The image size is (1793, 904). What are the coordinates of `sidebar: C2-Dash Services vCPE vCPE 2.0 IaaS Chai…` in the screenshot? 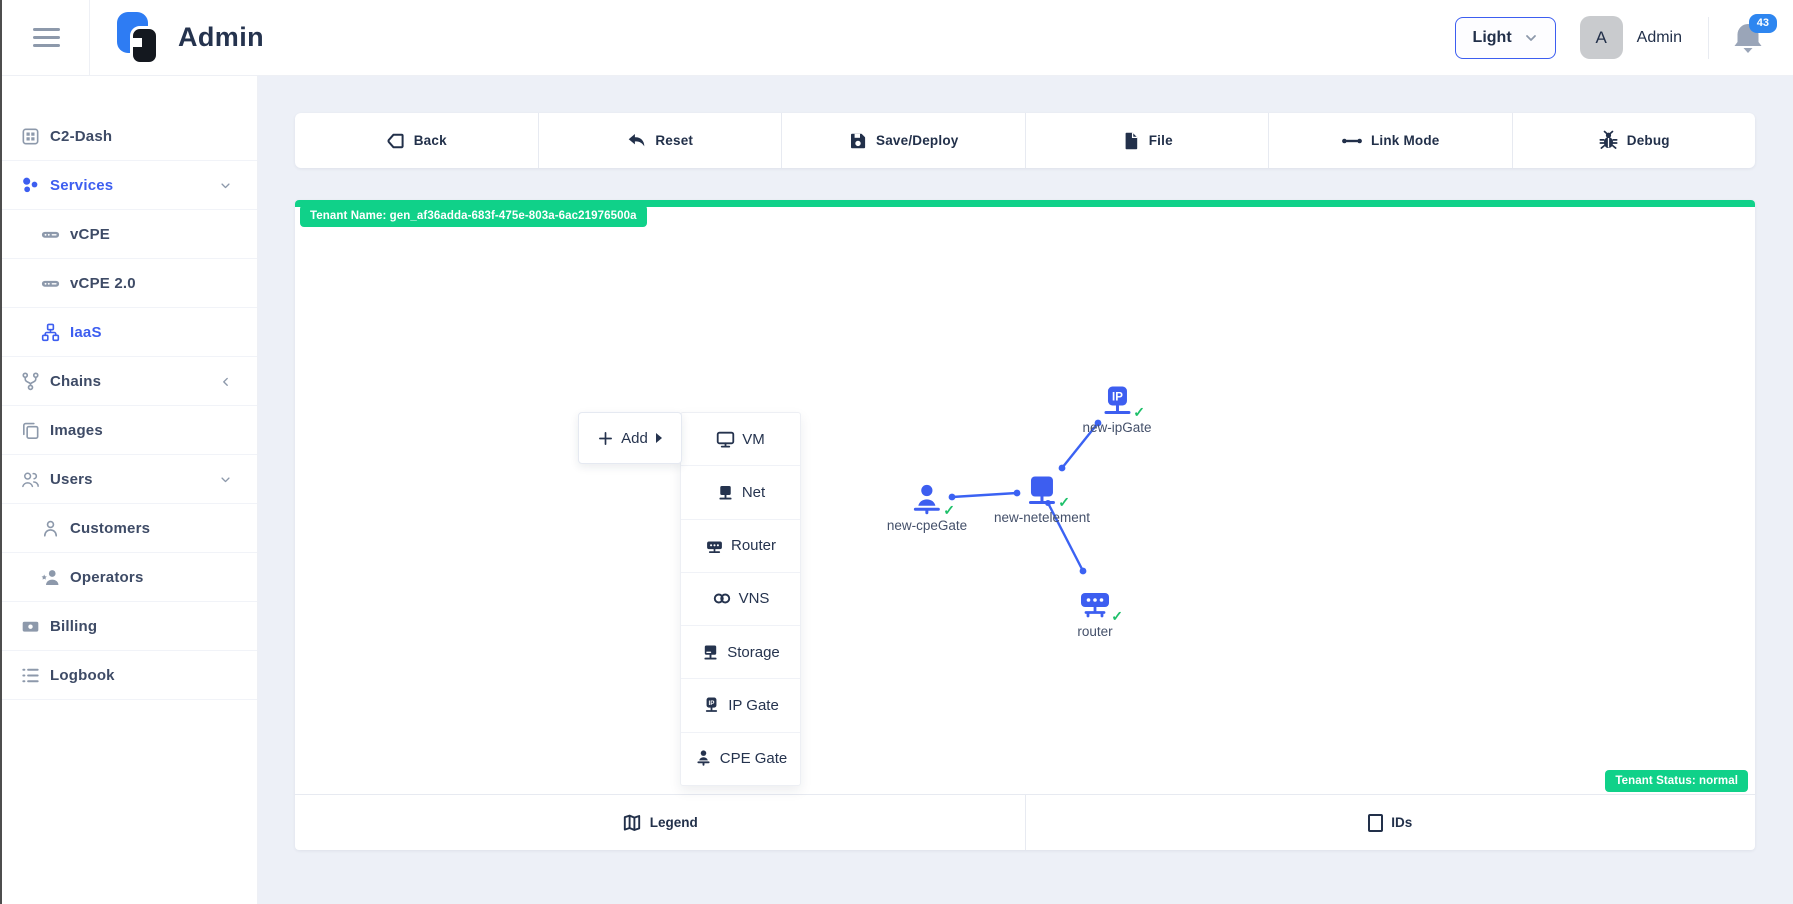 It's located at (130, 489).